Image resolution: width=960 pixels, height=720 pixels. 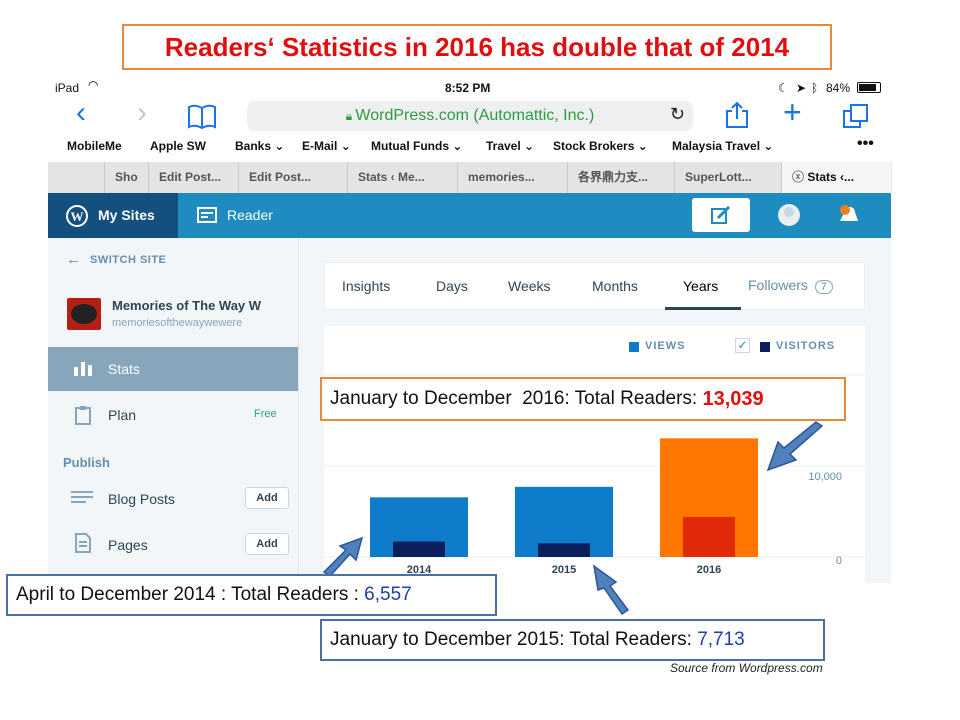 What do you see at coordinates (350, 116) in the screenshot?
I see `lock-icon: 🔒︎` at bounding box center [350, 116].